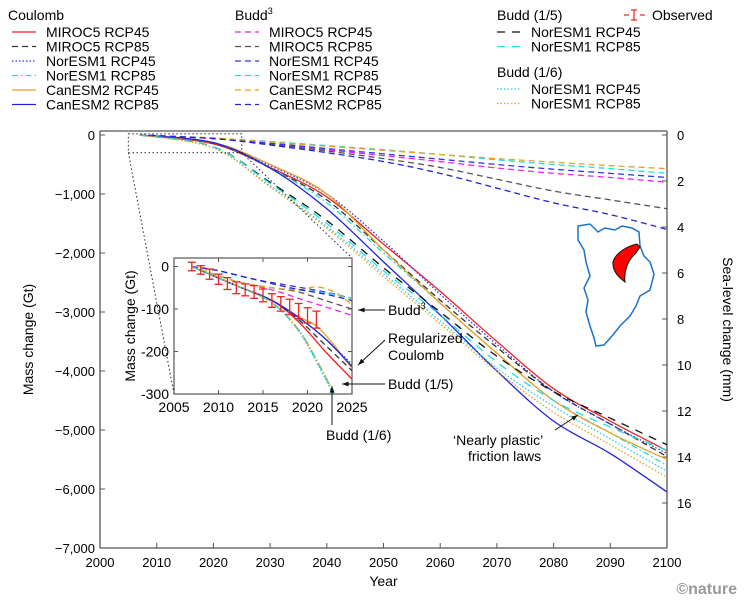 This screenshot has width=751, height=607. I want to click on inset-y-tick-label: -100, so click(155, 309).